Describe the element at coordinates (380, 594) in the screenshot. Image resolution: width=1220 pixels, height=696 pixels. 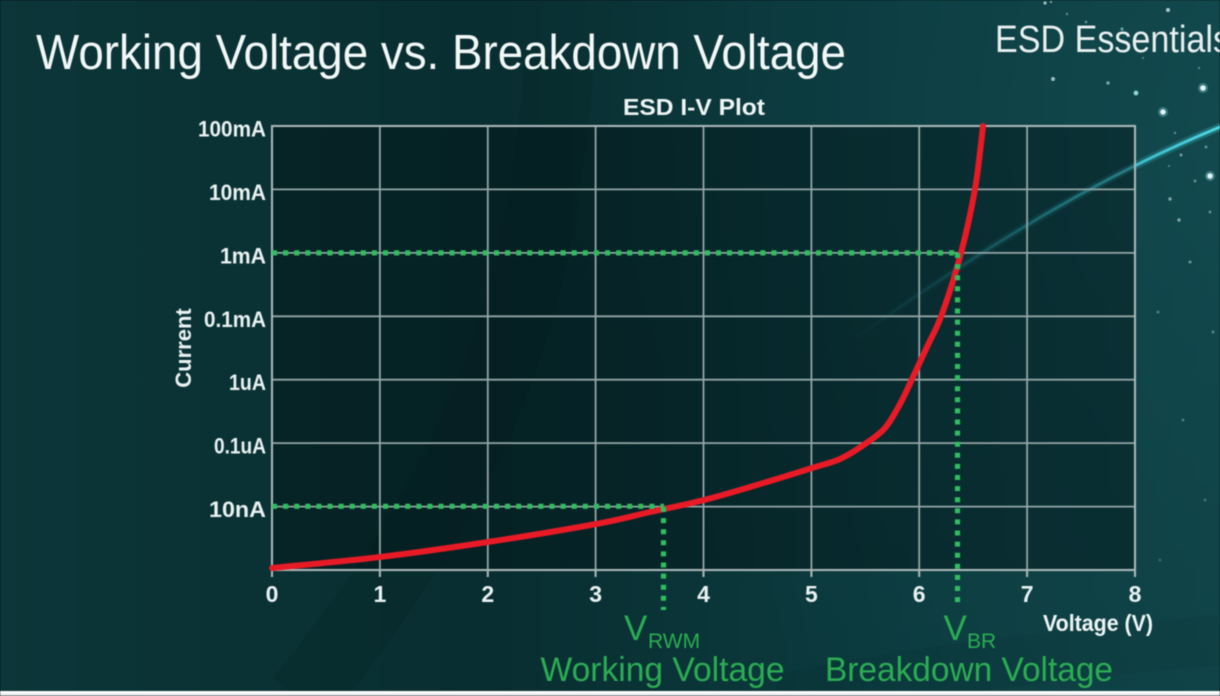
I see `svg-text: 1` at that location.